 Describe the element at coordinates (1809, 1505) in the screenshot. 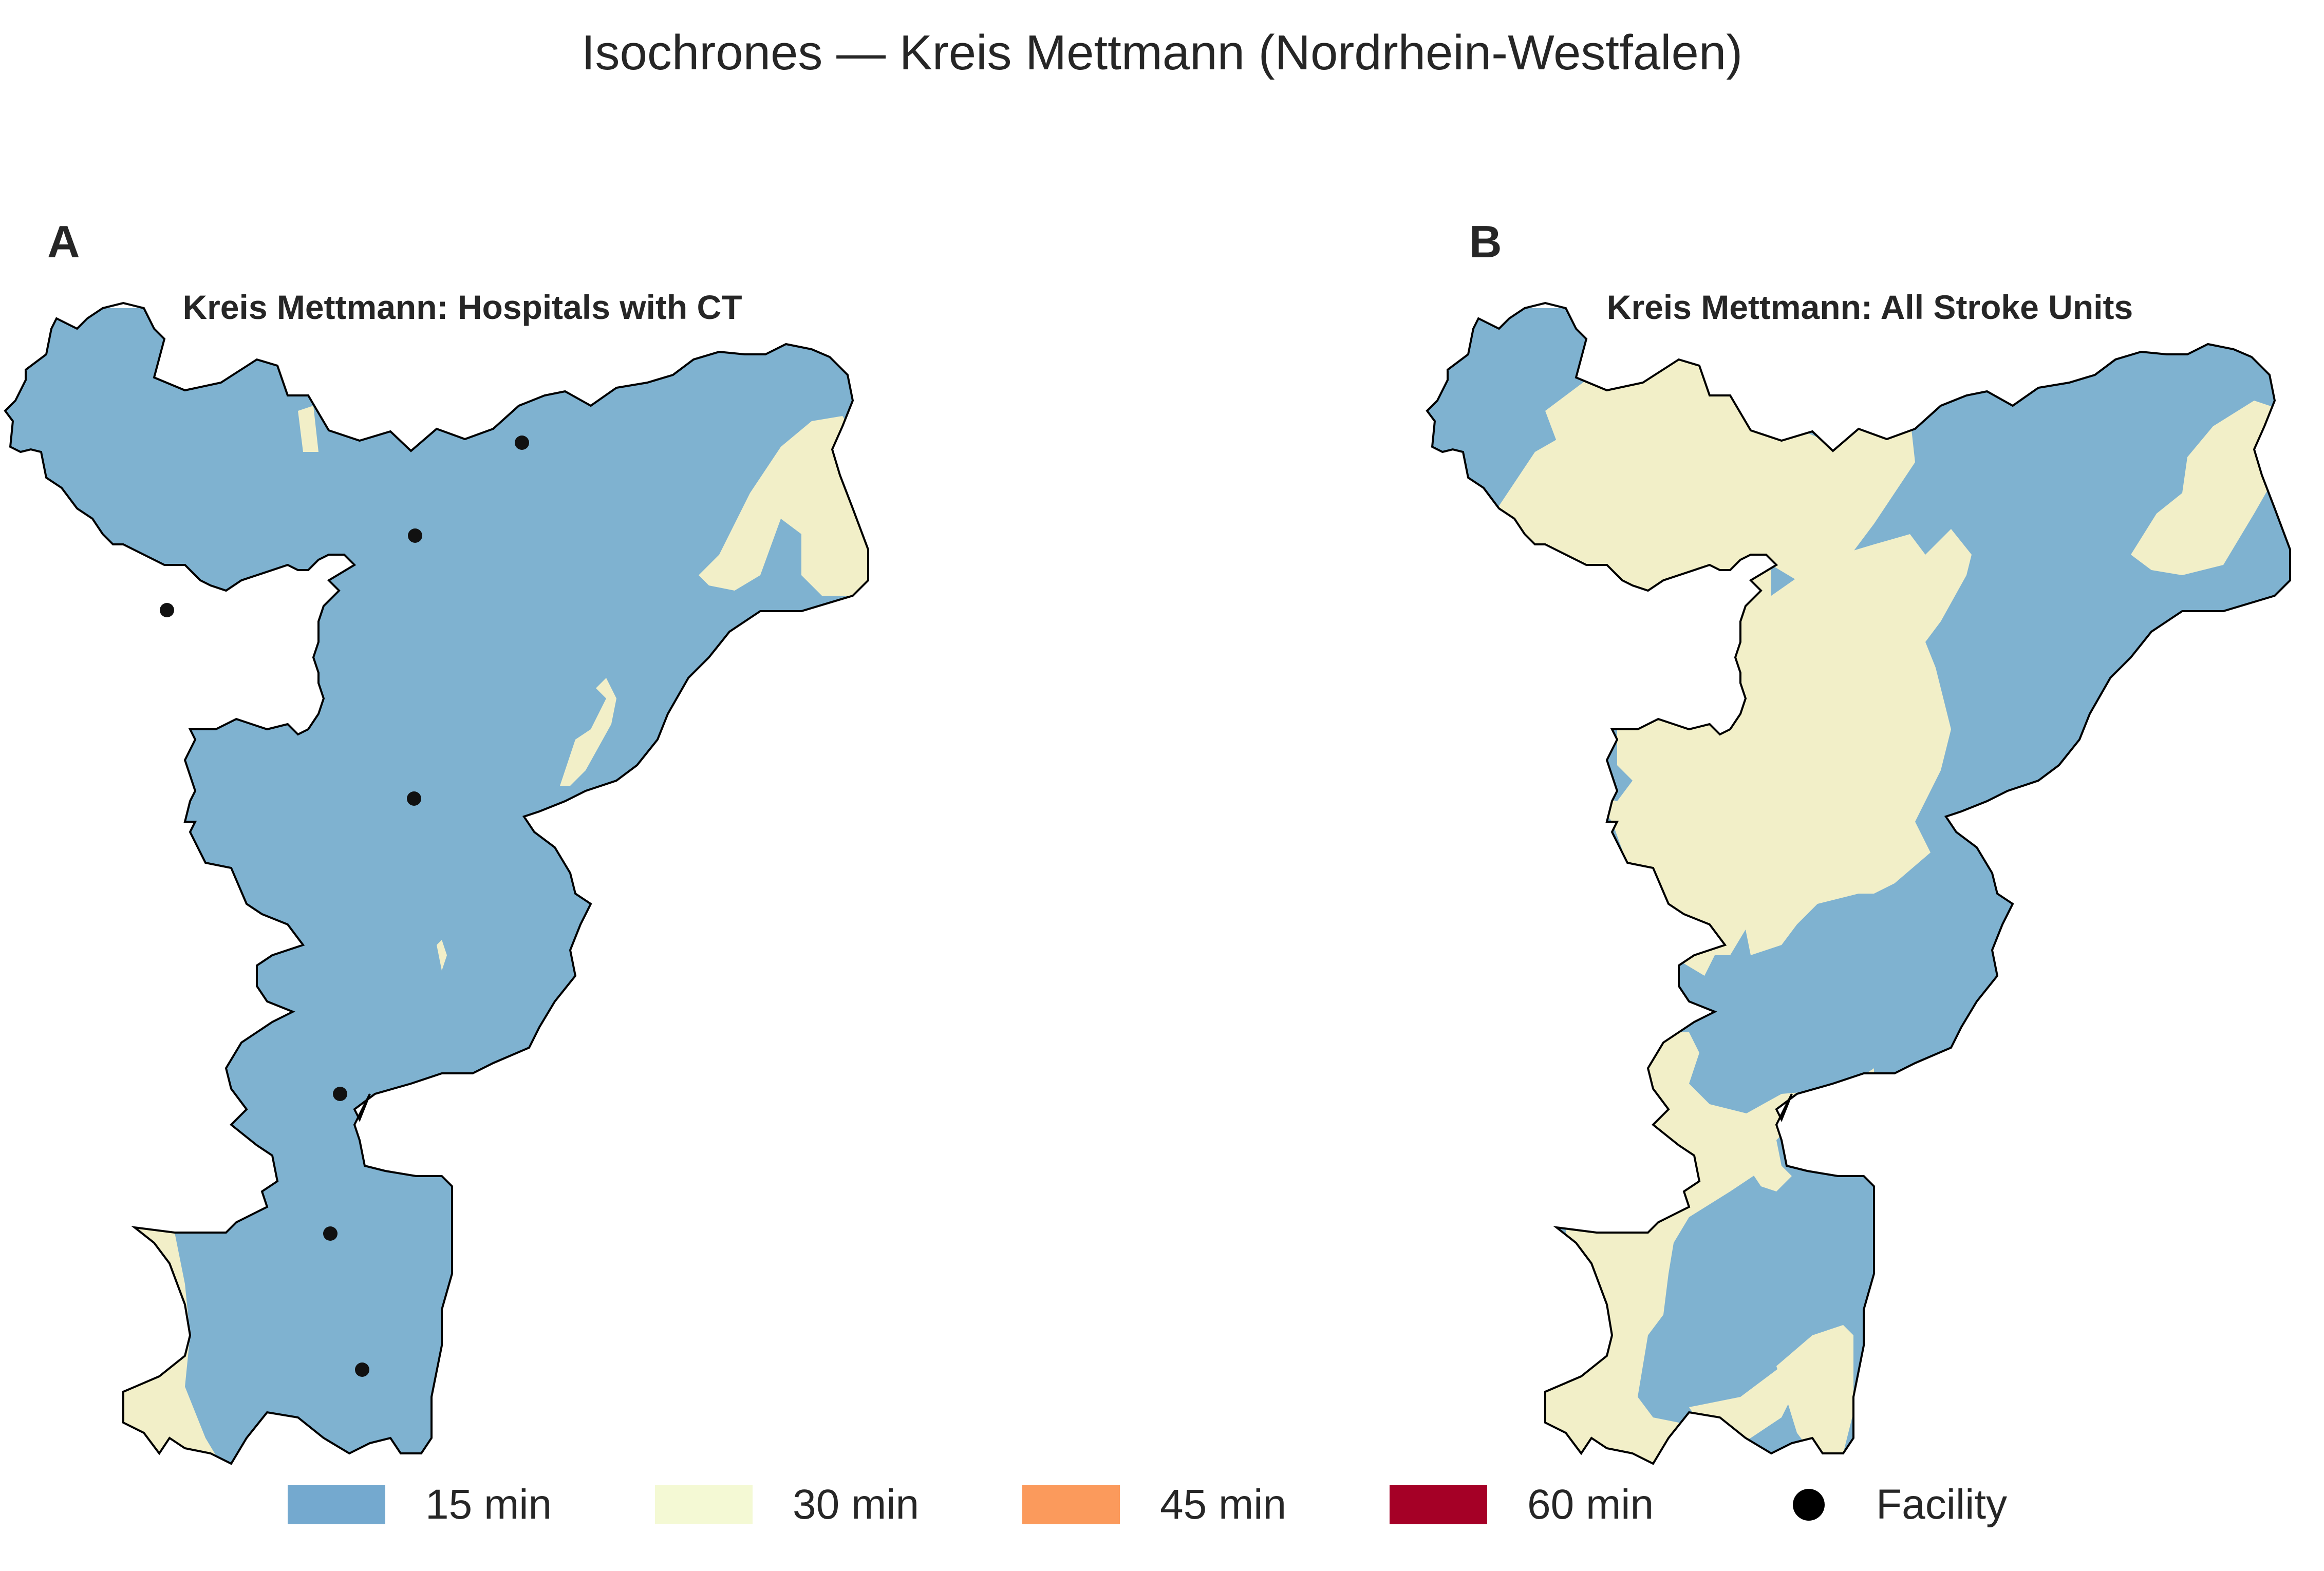

I see `legend-facility-marker` at that location.